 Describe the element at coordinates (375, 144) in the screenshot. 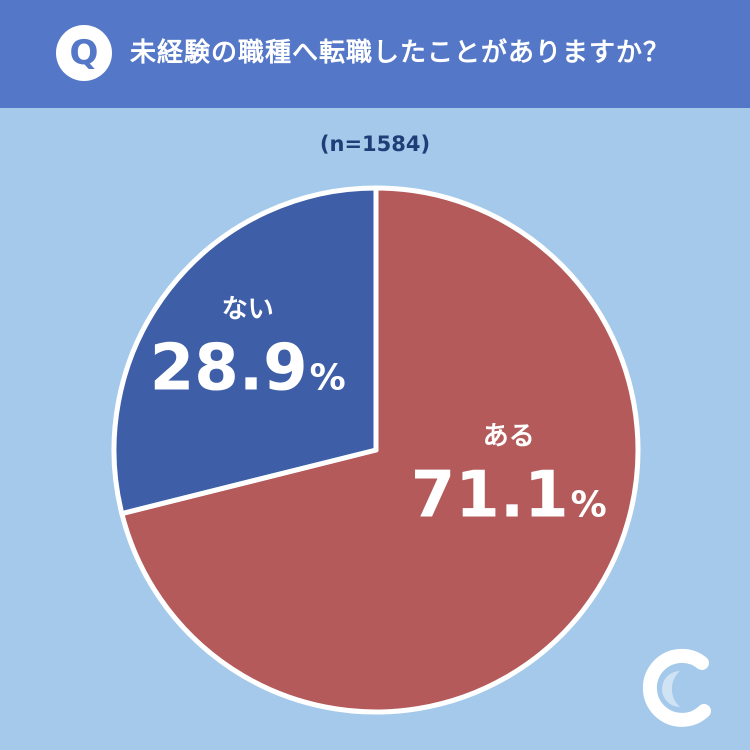

I see `sample-size-note: (n=1584)` at that location.